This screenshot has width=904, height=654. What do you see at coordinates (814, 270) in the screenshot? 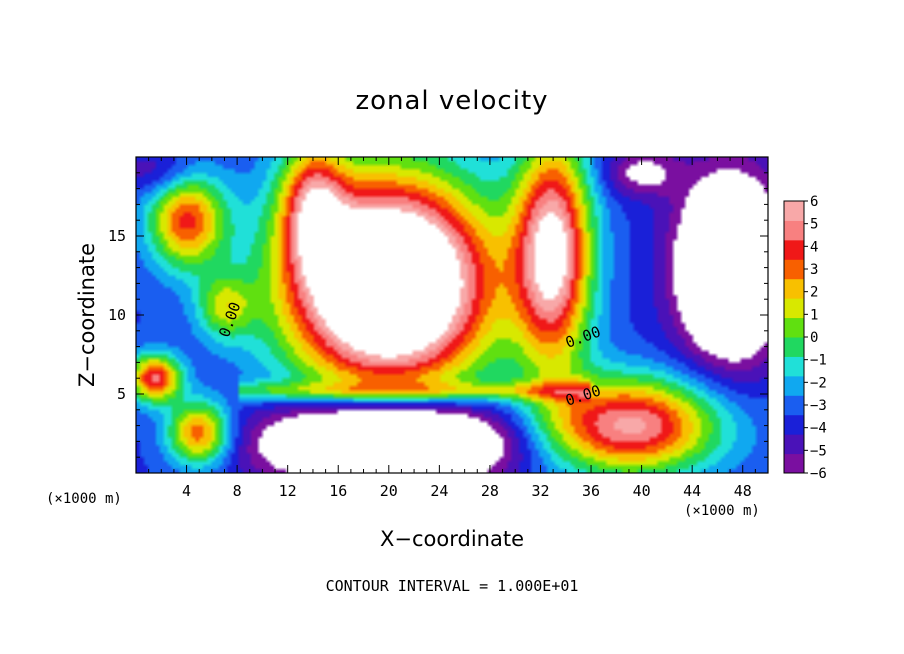
I see `colorbar-tick-label: 3` at bounding box center [814, 270].